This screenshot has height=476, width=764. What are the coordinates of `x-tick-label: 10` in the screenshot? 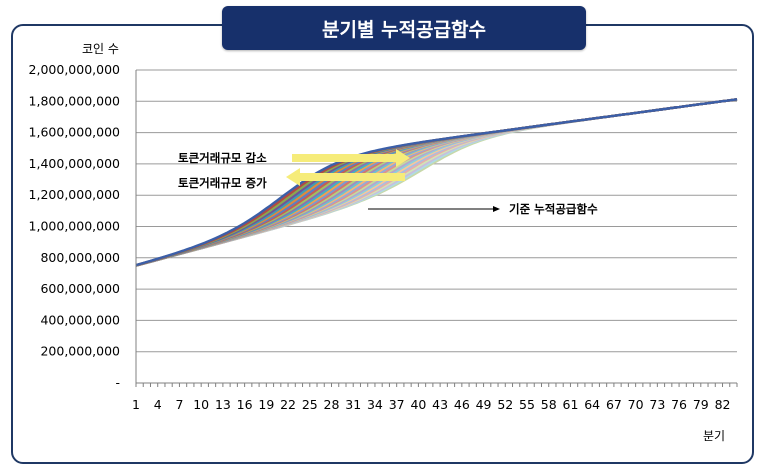 It's located at (201, 404).